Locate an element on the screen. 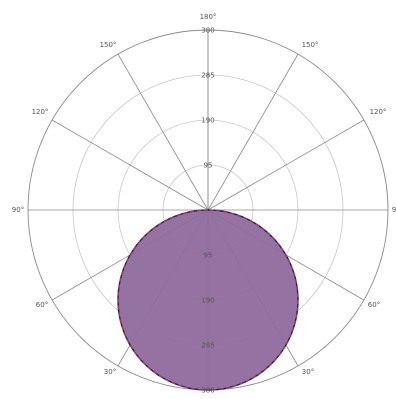 The height and width of the screenshot is (399, 396). angle-label-left-150: 150° is located at coordinates (108, 45).